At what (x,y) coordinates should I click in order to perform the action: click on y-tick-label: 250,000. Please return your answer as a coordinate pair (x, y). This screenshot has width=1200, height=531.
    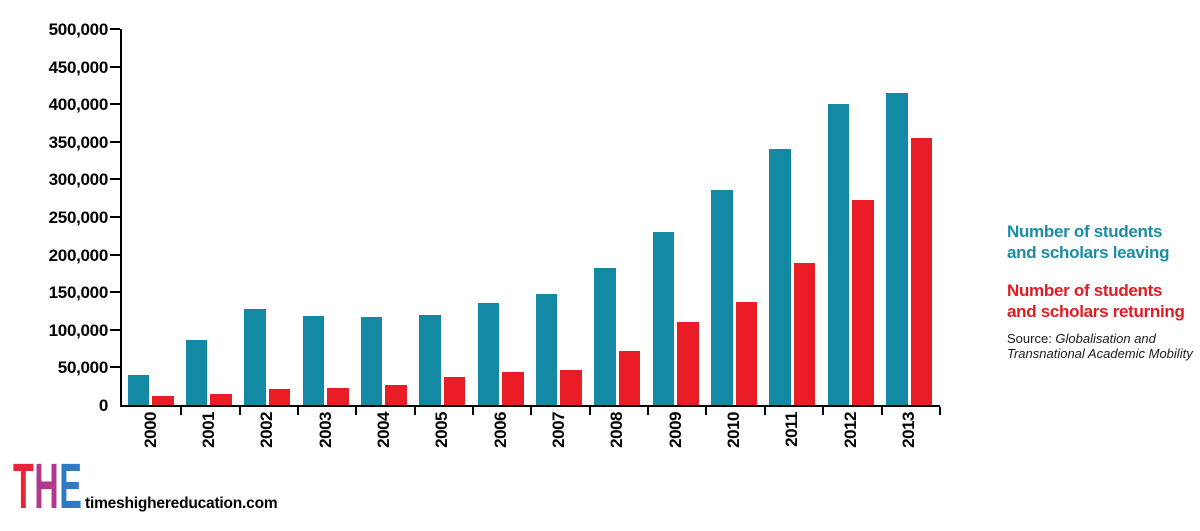
    Looking at the image, I should click on (78, 217).